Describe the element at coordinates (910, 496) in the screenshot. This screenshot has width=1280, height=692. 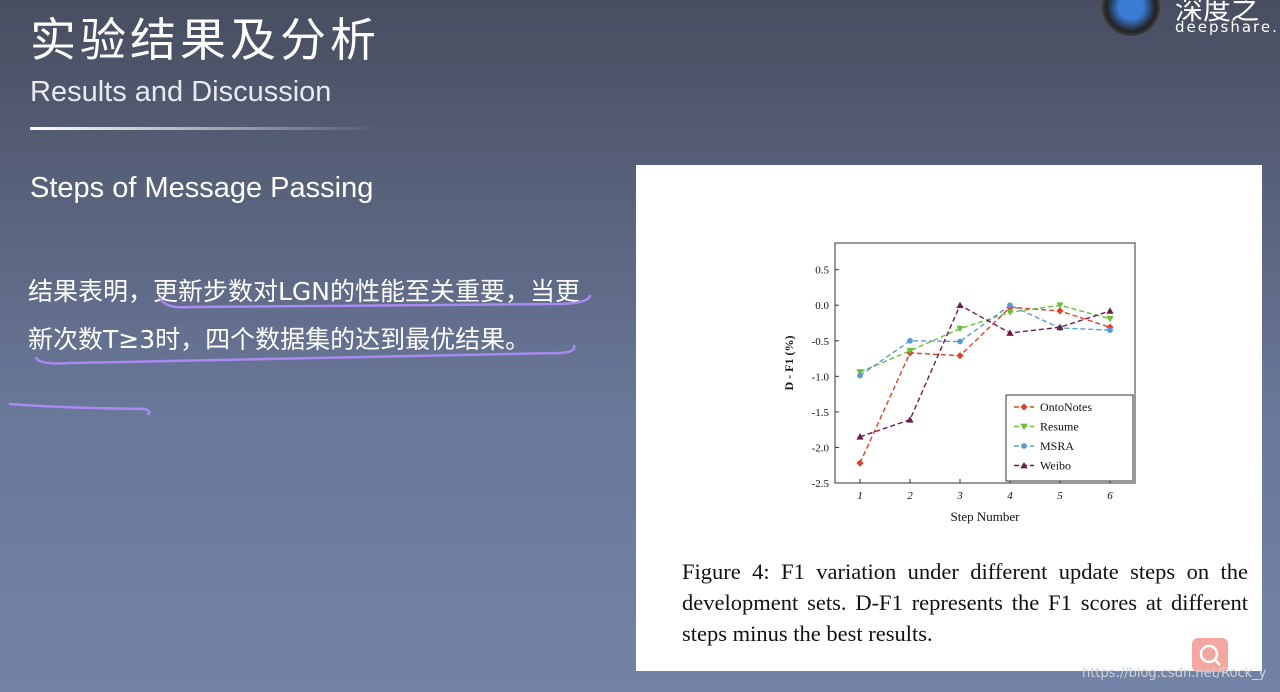
I see `x-tick-label: 2` at that location.